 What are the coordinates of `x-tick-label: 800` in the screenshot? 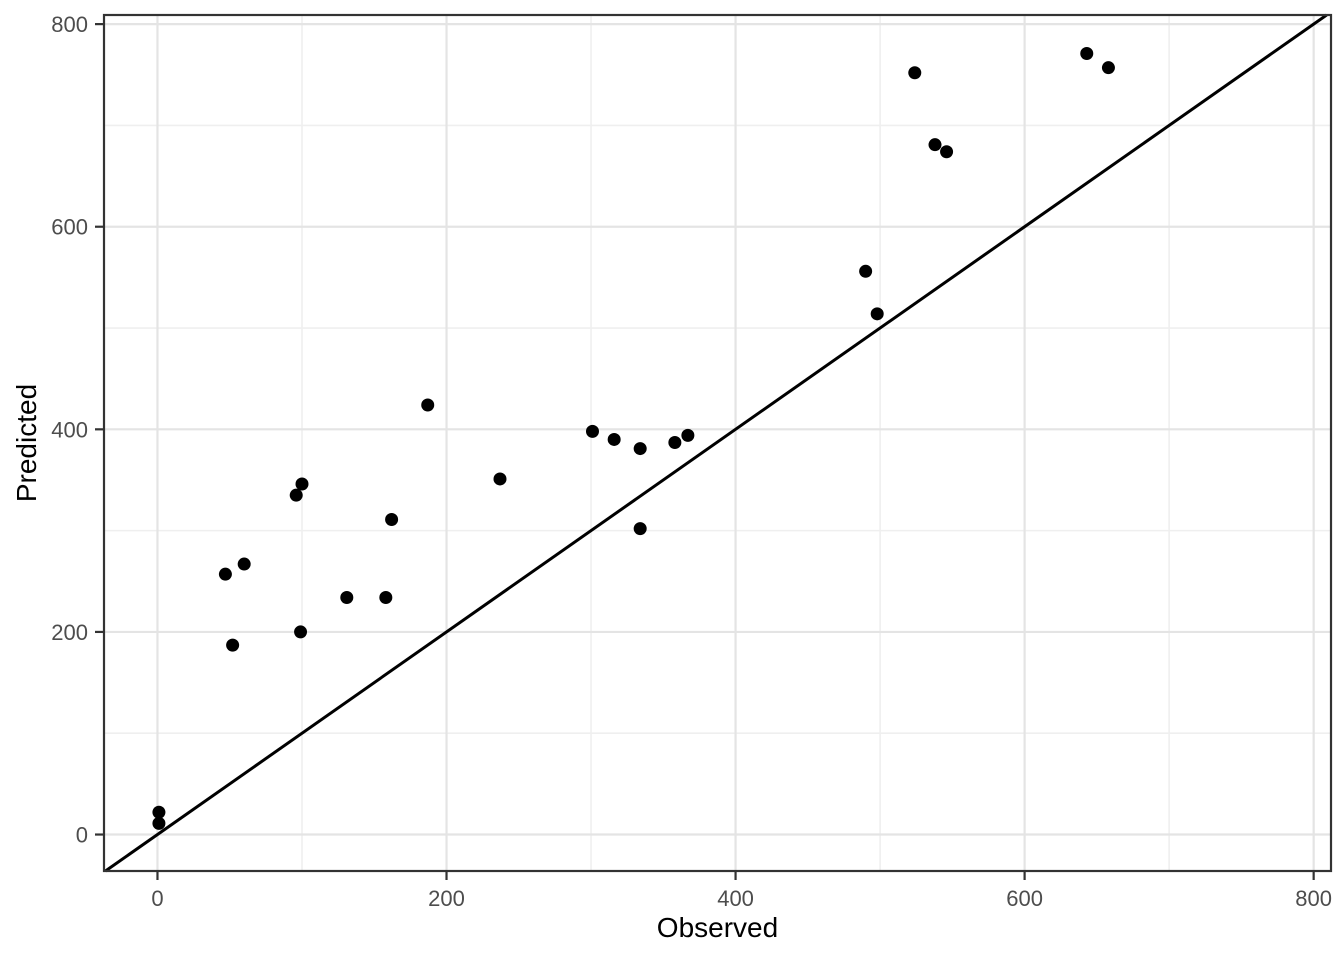 It's located at (1313, 898).